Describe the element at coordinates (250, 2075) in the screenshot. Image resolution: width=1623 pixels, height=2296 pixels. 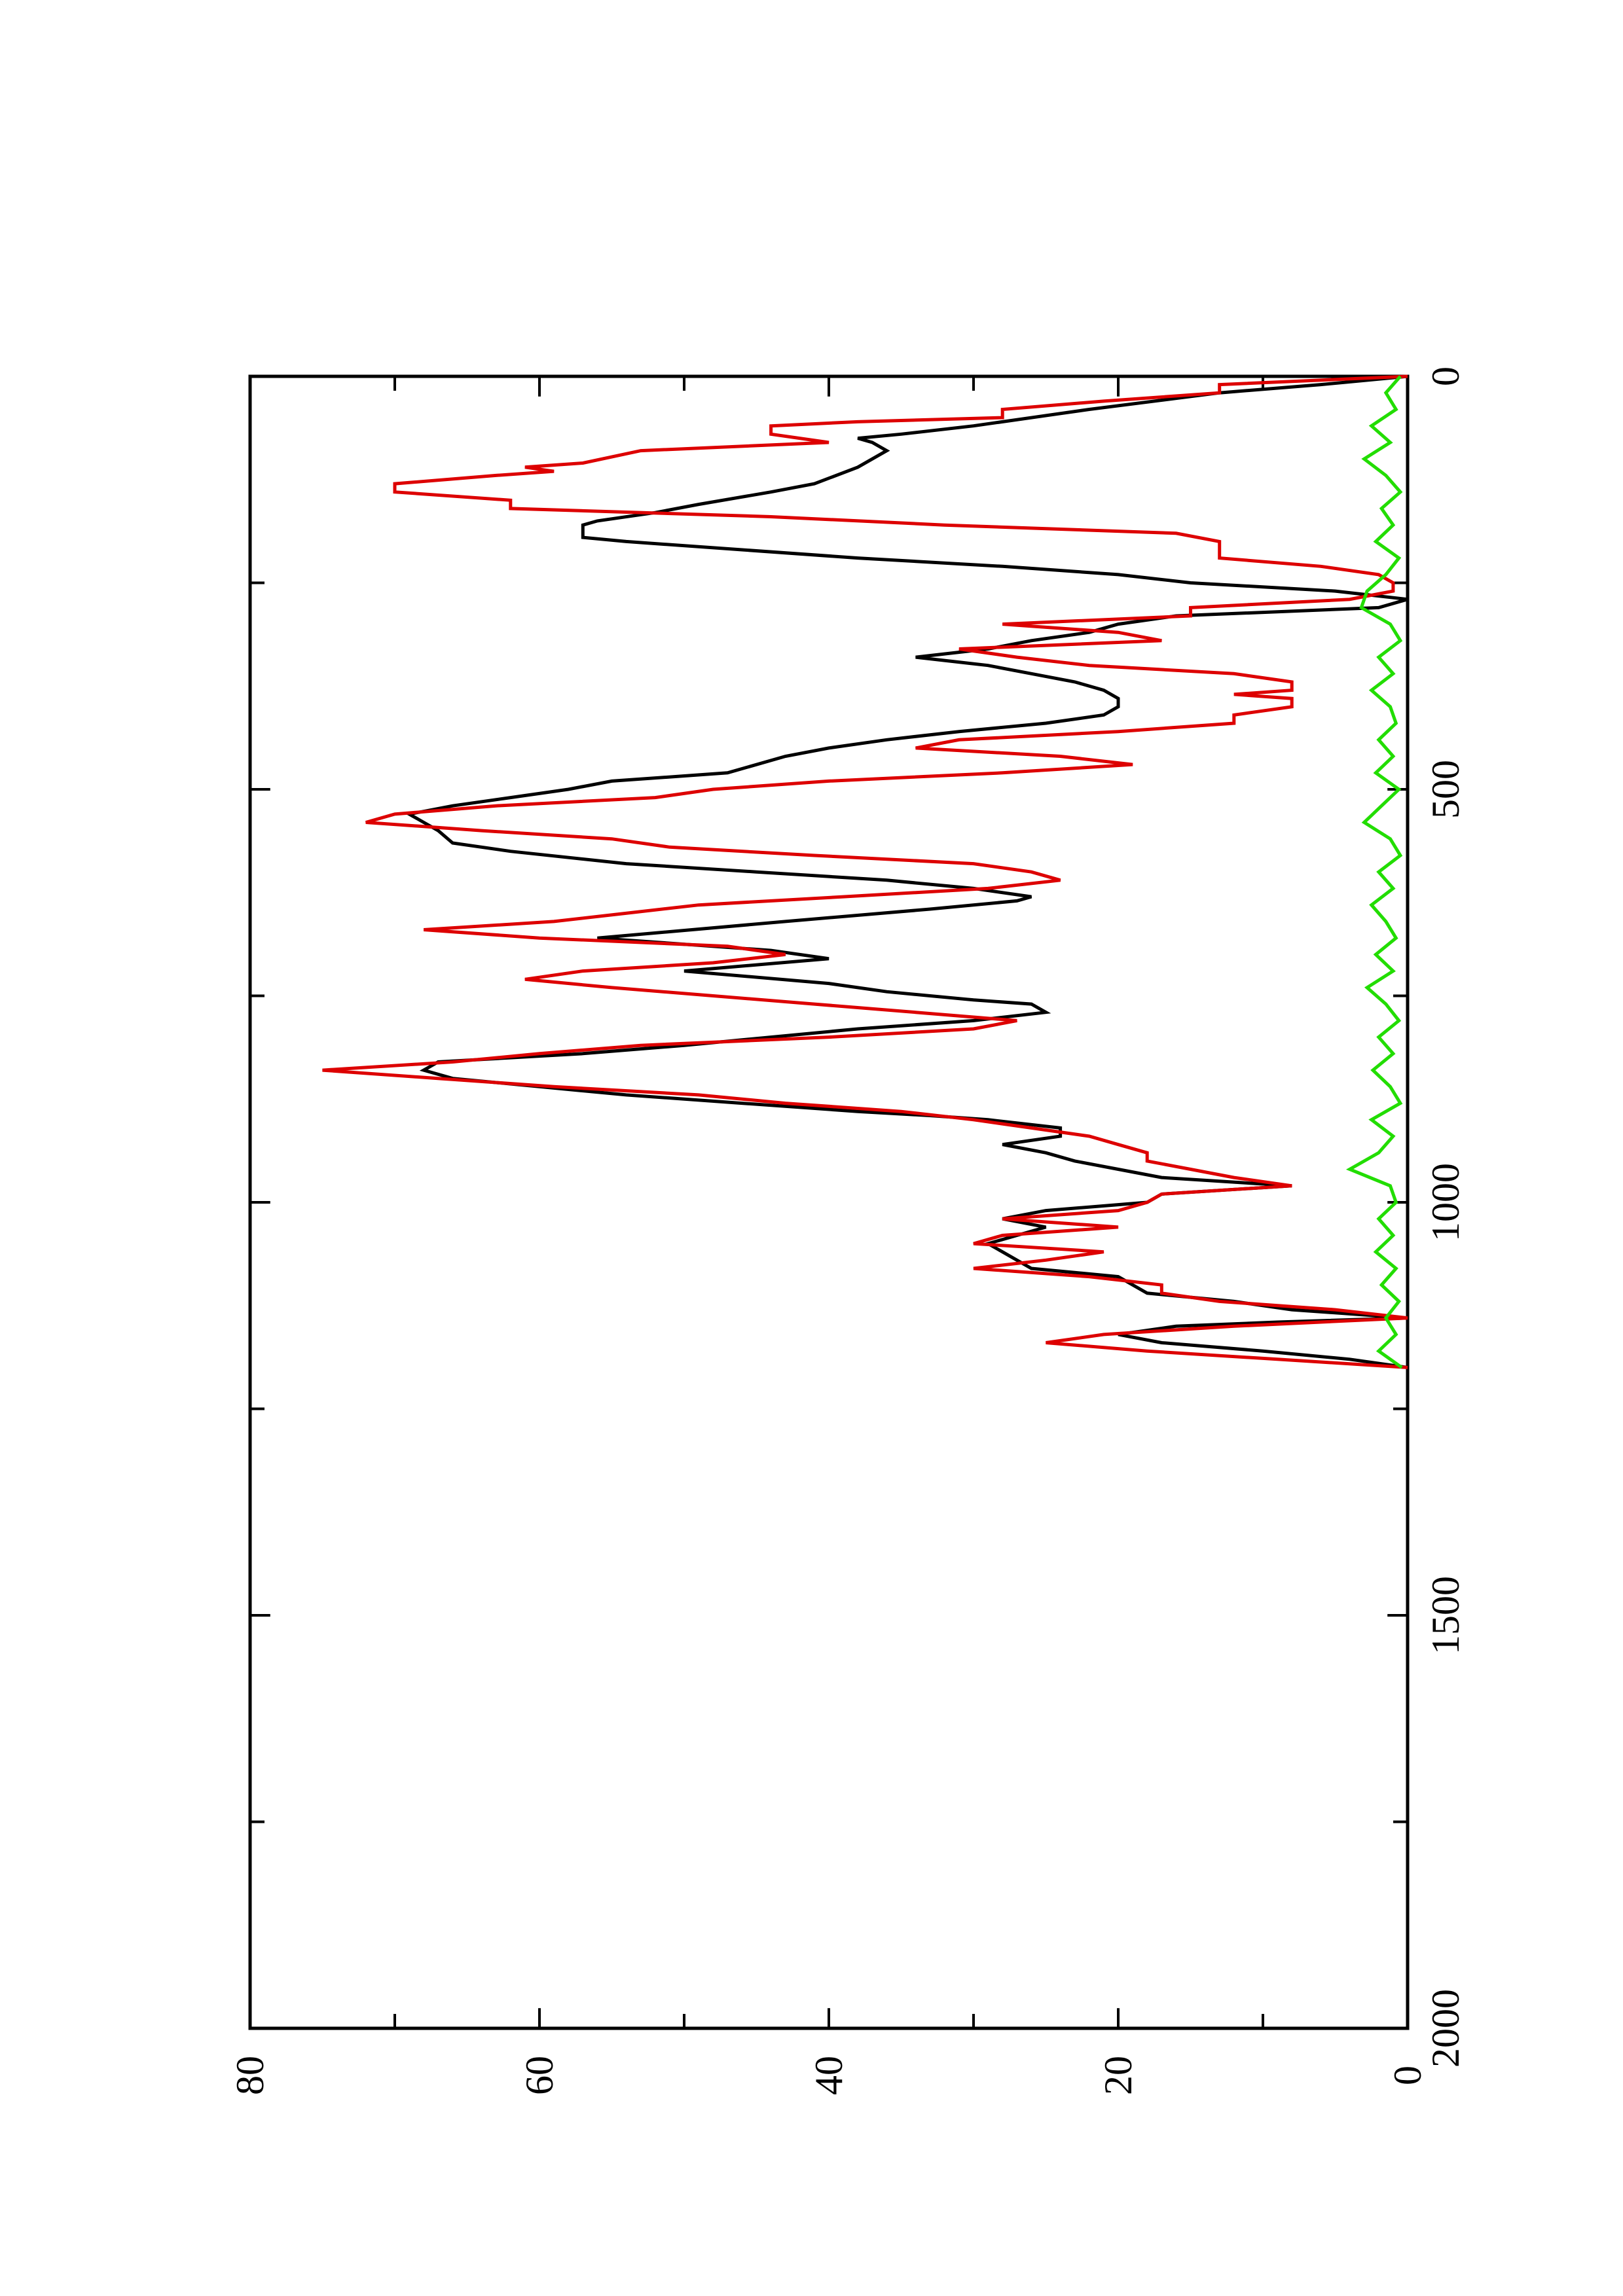
I see `y-tick-label: 80` at that location.